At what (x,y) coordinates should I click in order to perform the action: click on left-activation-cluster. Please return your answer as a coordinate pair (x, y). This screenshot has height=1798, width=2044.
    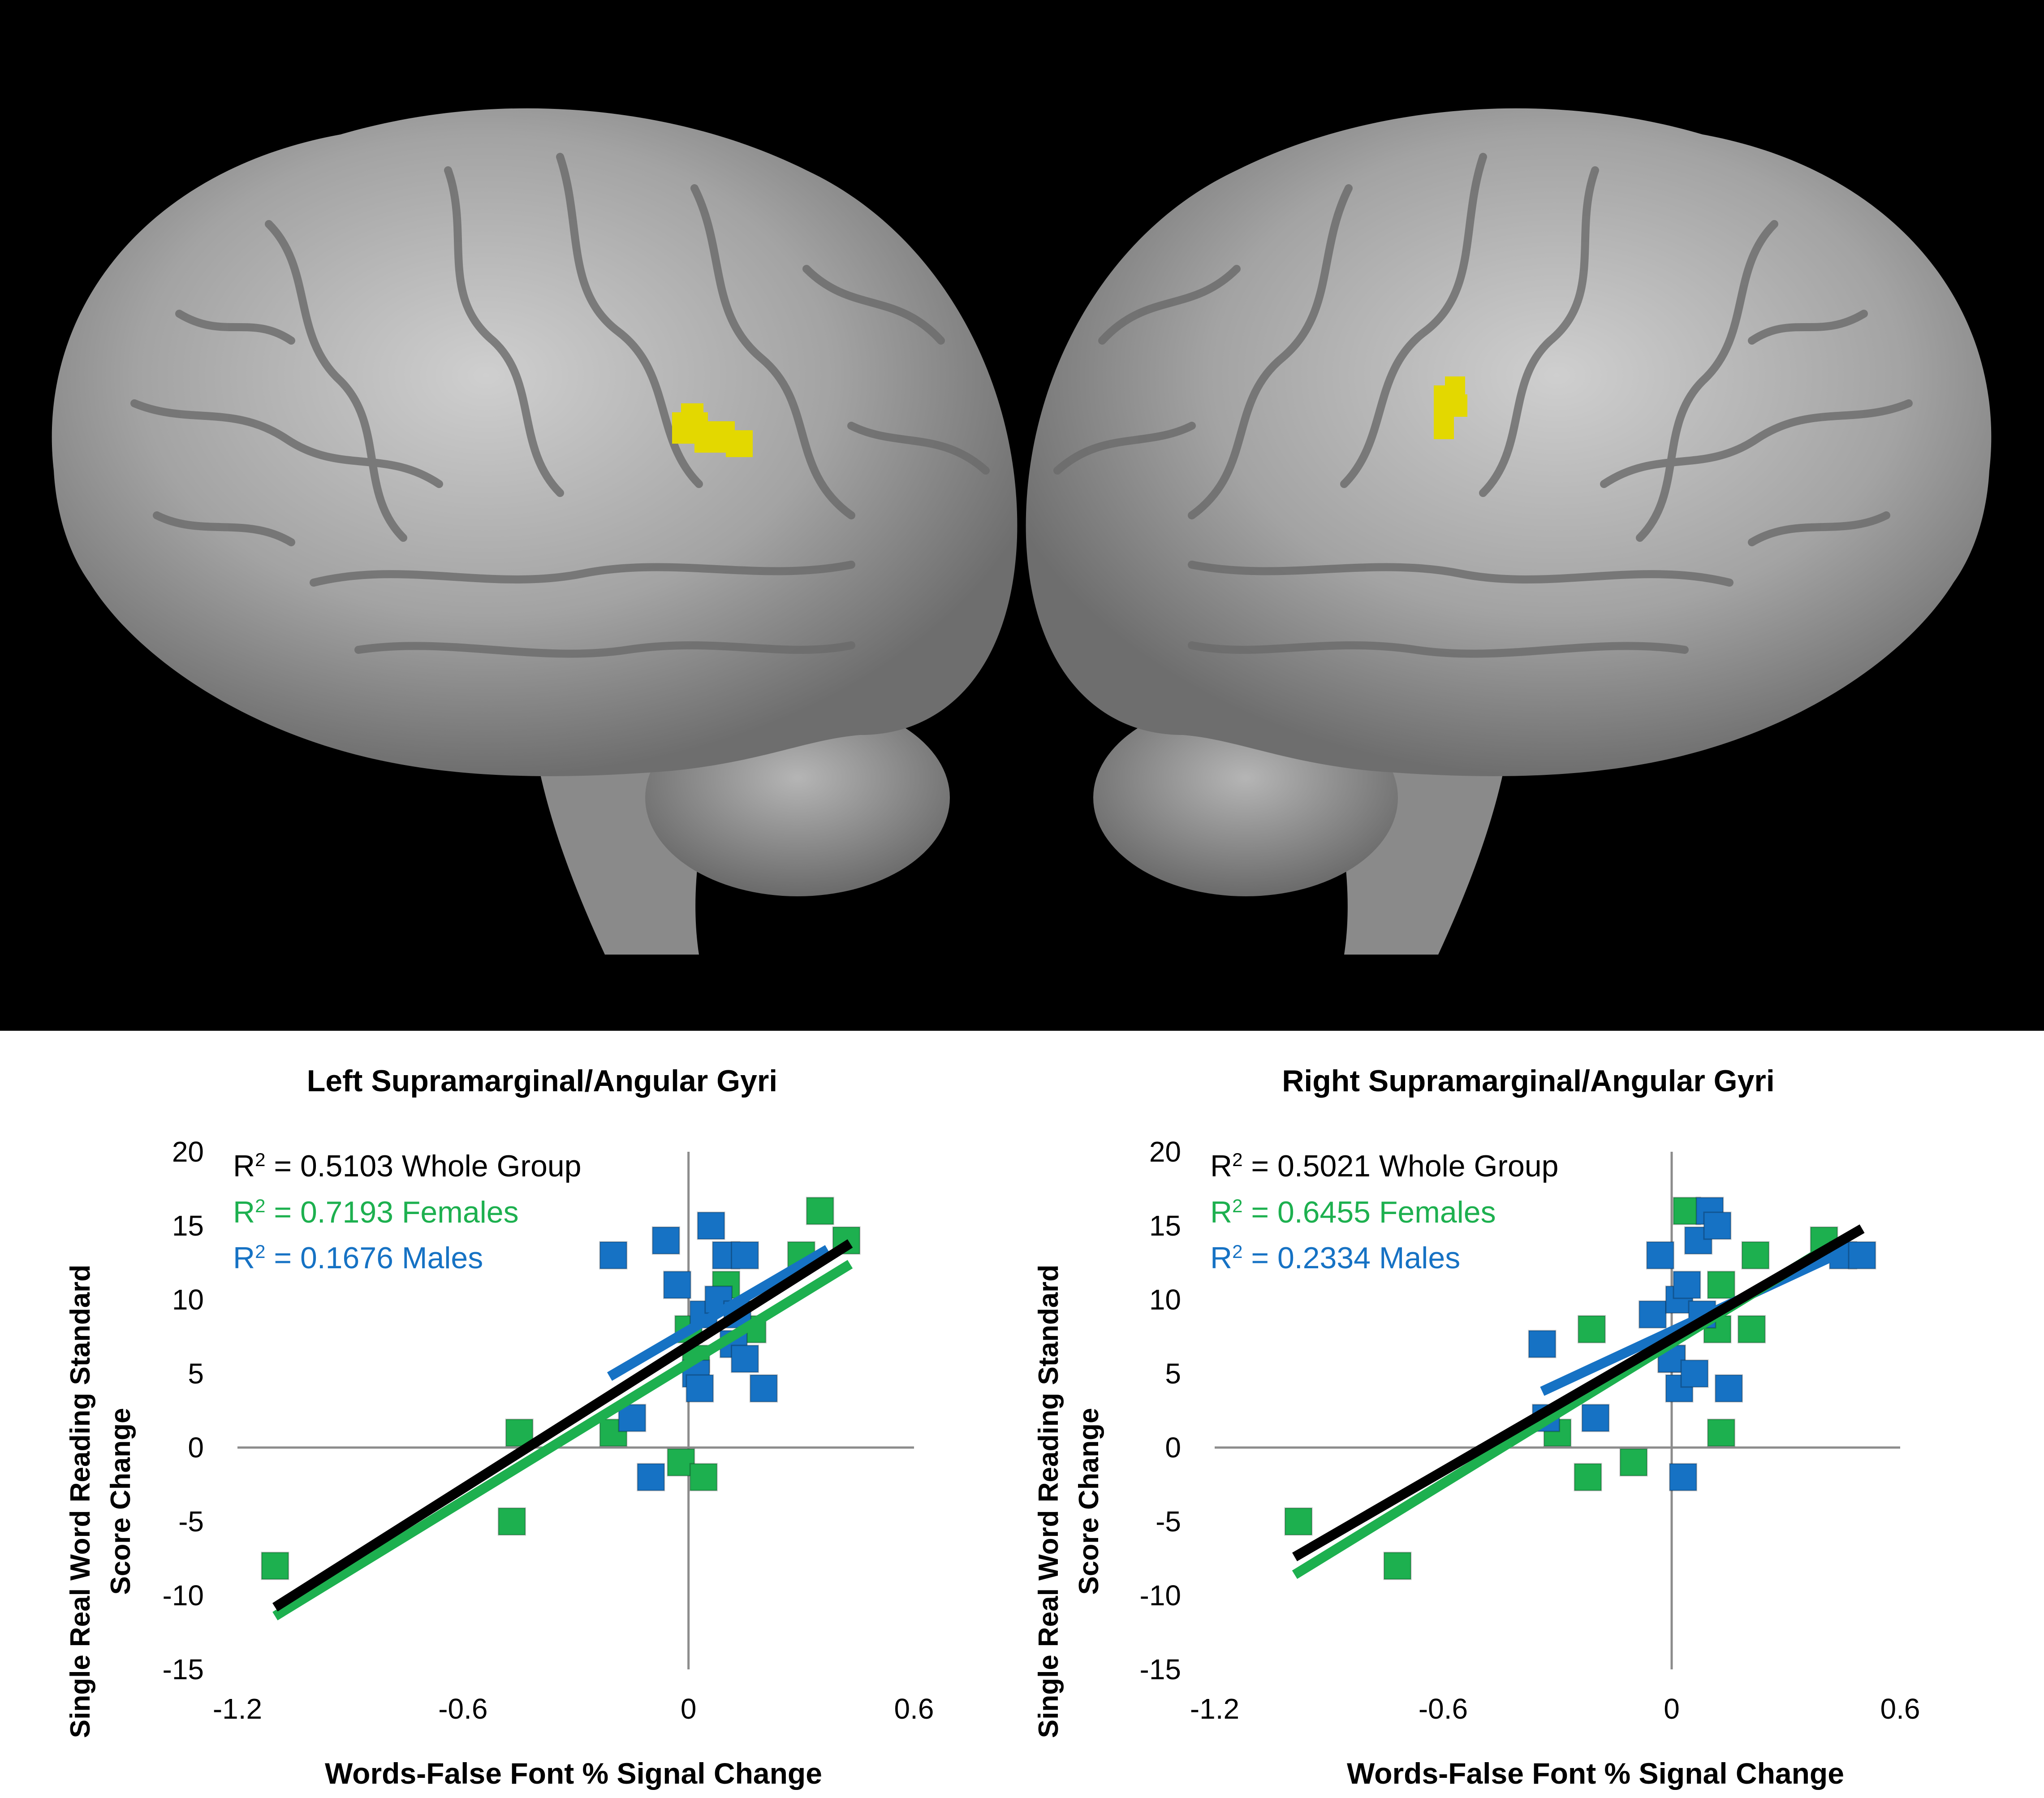
    Looking at the image, I should click on (712, 430).